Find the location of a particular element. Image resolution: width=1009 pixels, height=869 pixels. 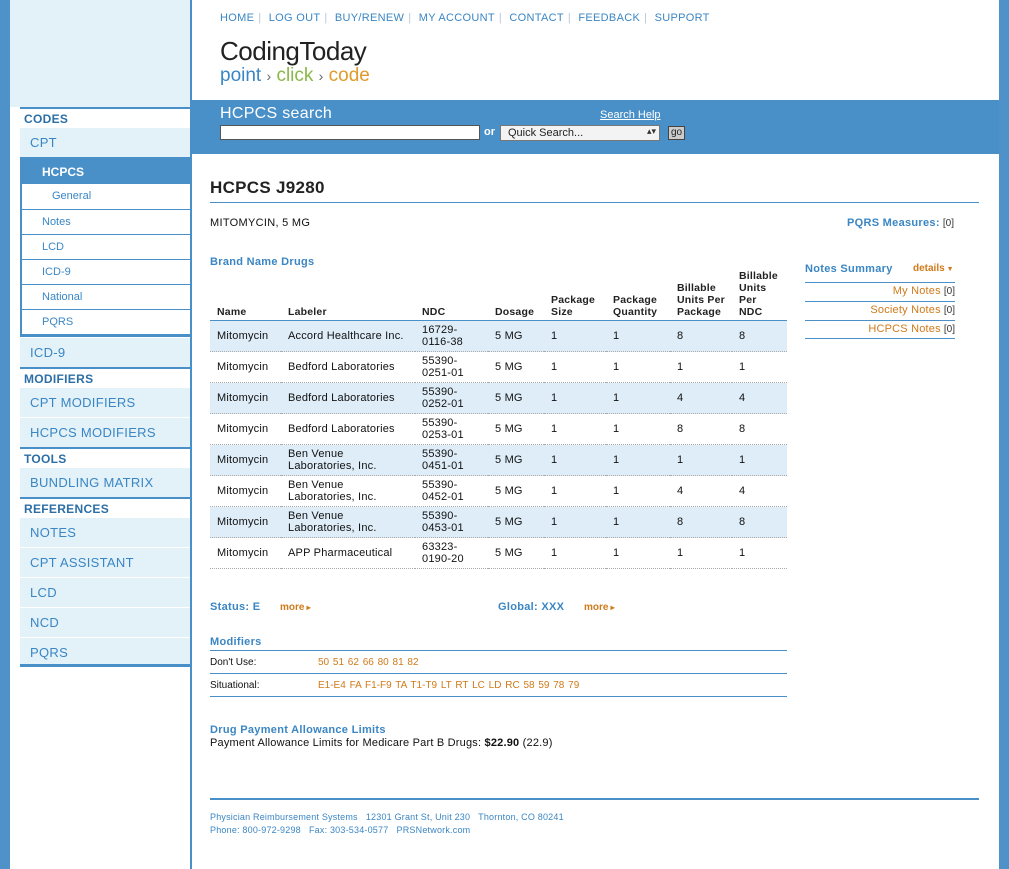

site-logo: CodingToday point › click › code is located at coordinates (295, 61).